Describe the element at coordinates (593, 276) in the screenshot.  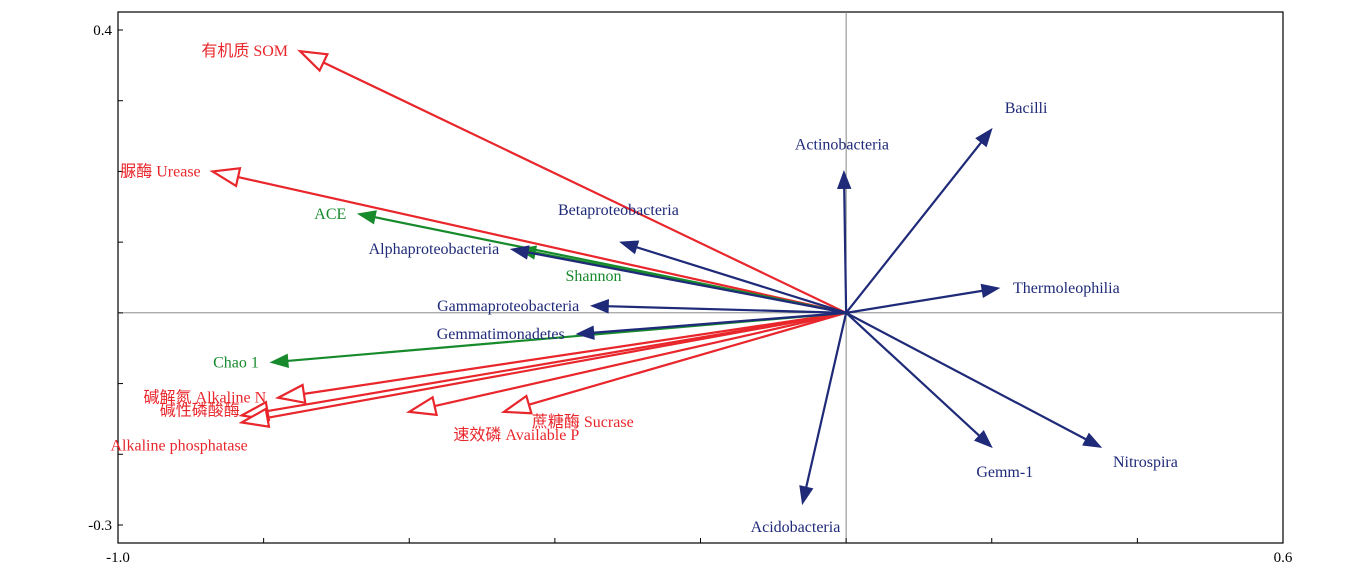
I see `vector-label: Shannon` at that location.